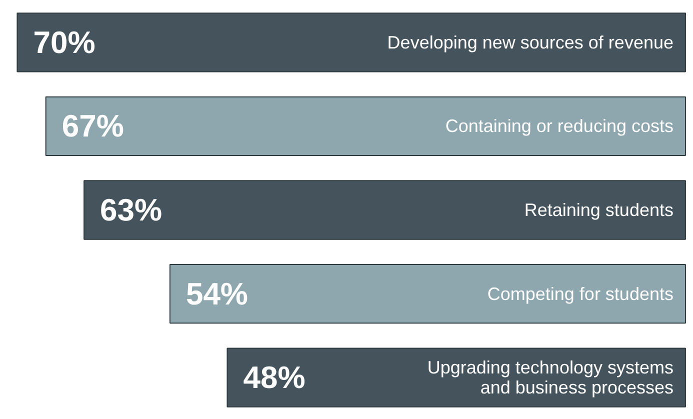 This screenshot has width=693, height=419. Describe the element at coordinates (217, 294) in the screenshot. I see `data-label: 54%` at that location.